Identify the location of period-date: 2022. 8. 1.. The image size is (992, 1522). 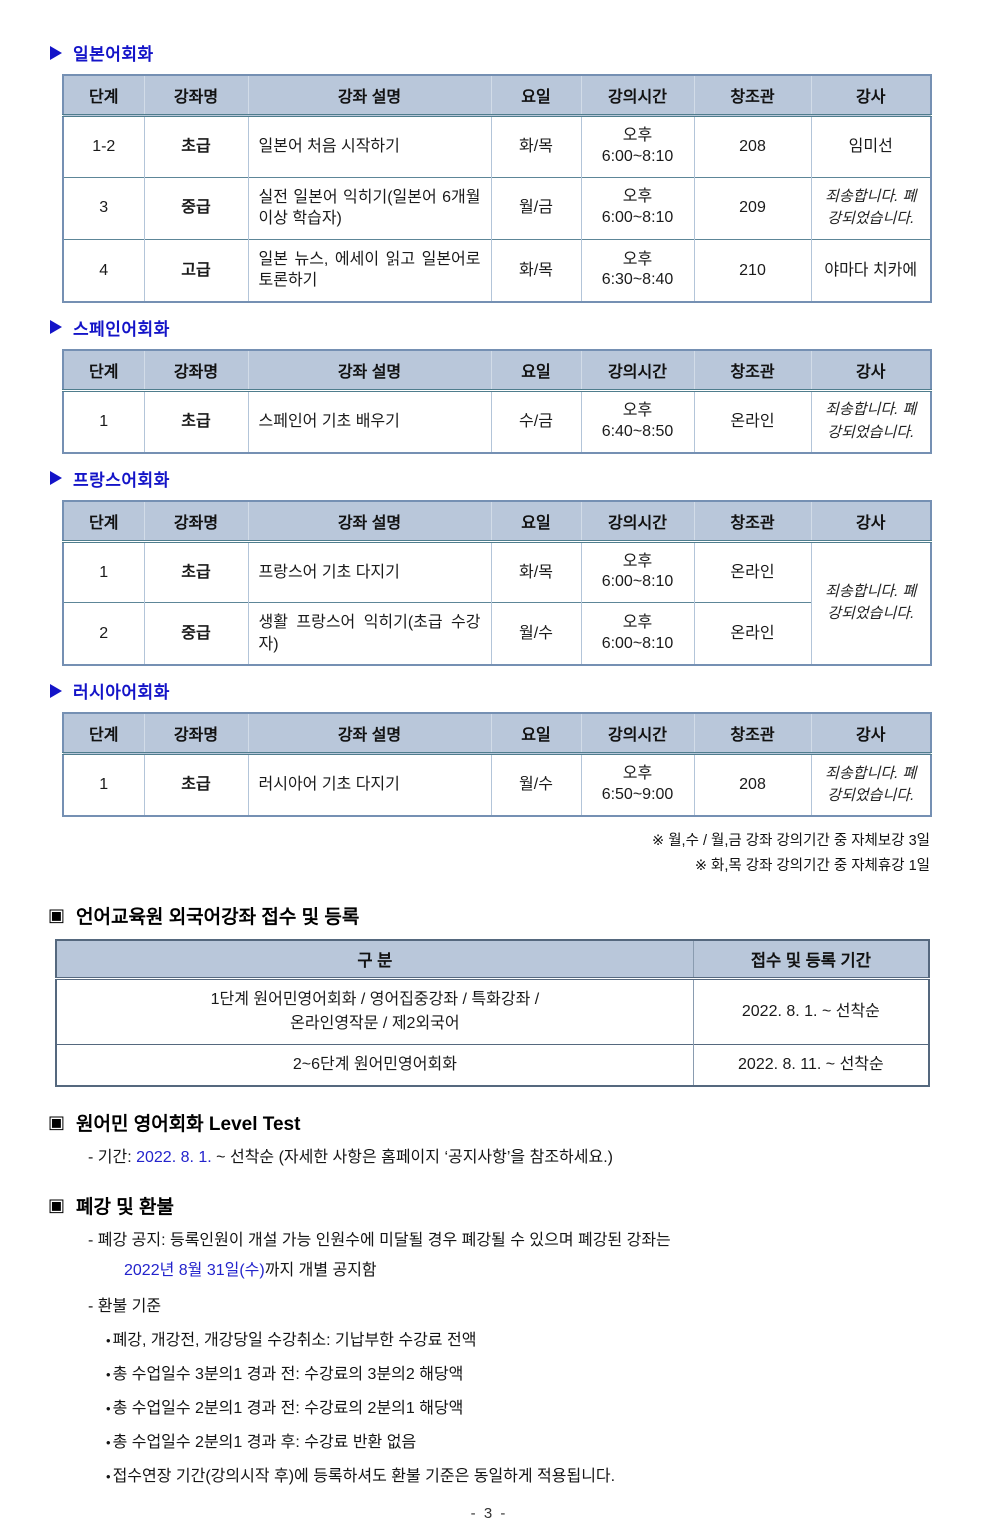
(174, 1157).